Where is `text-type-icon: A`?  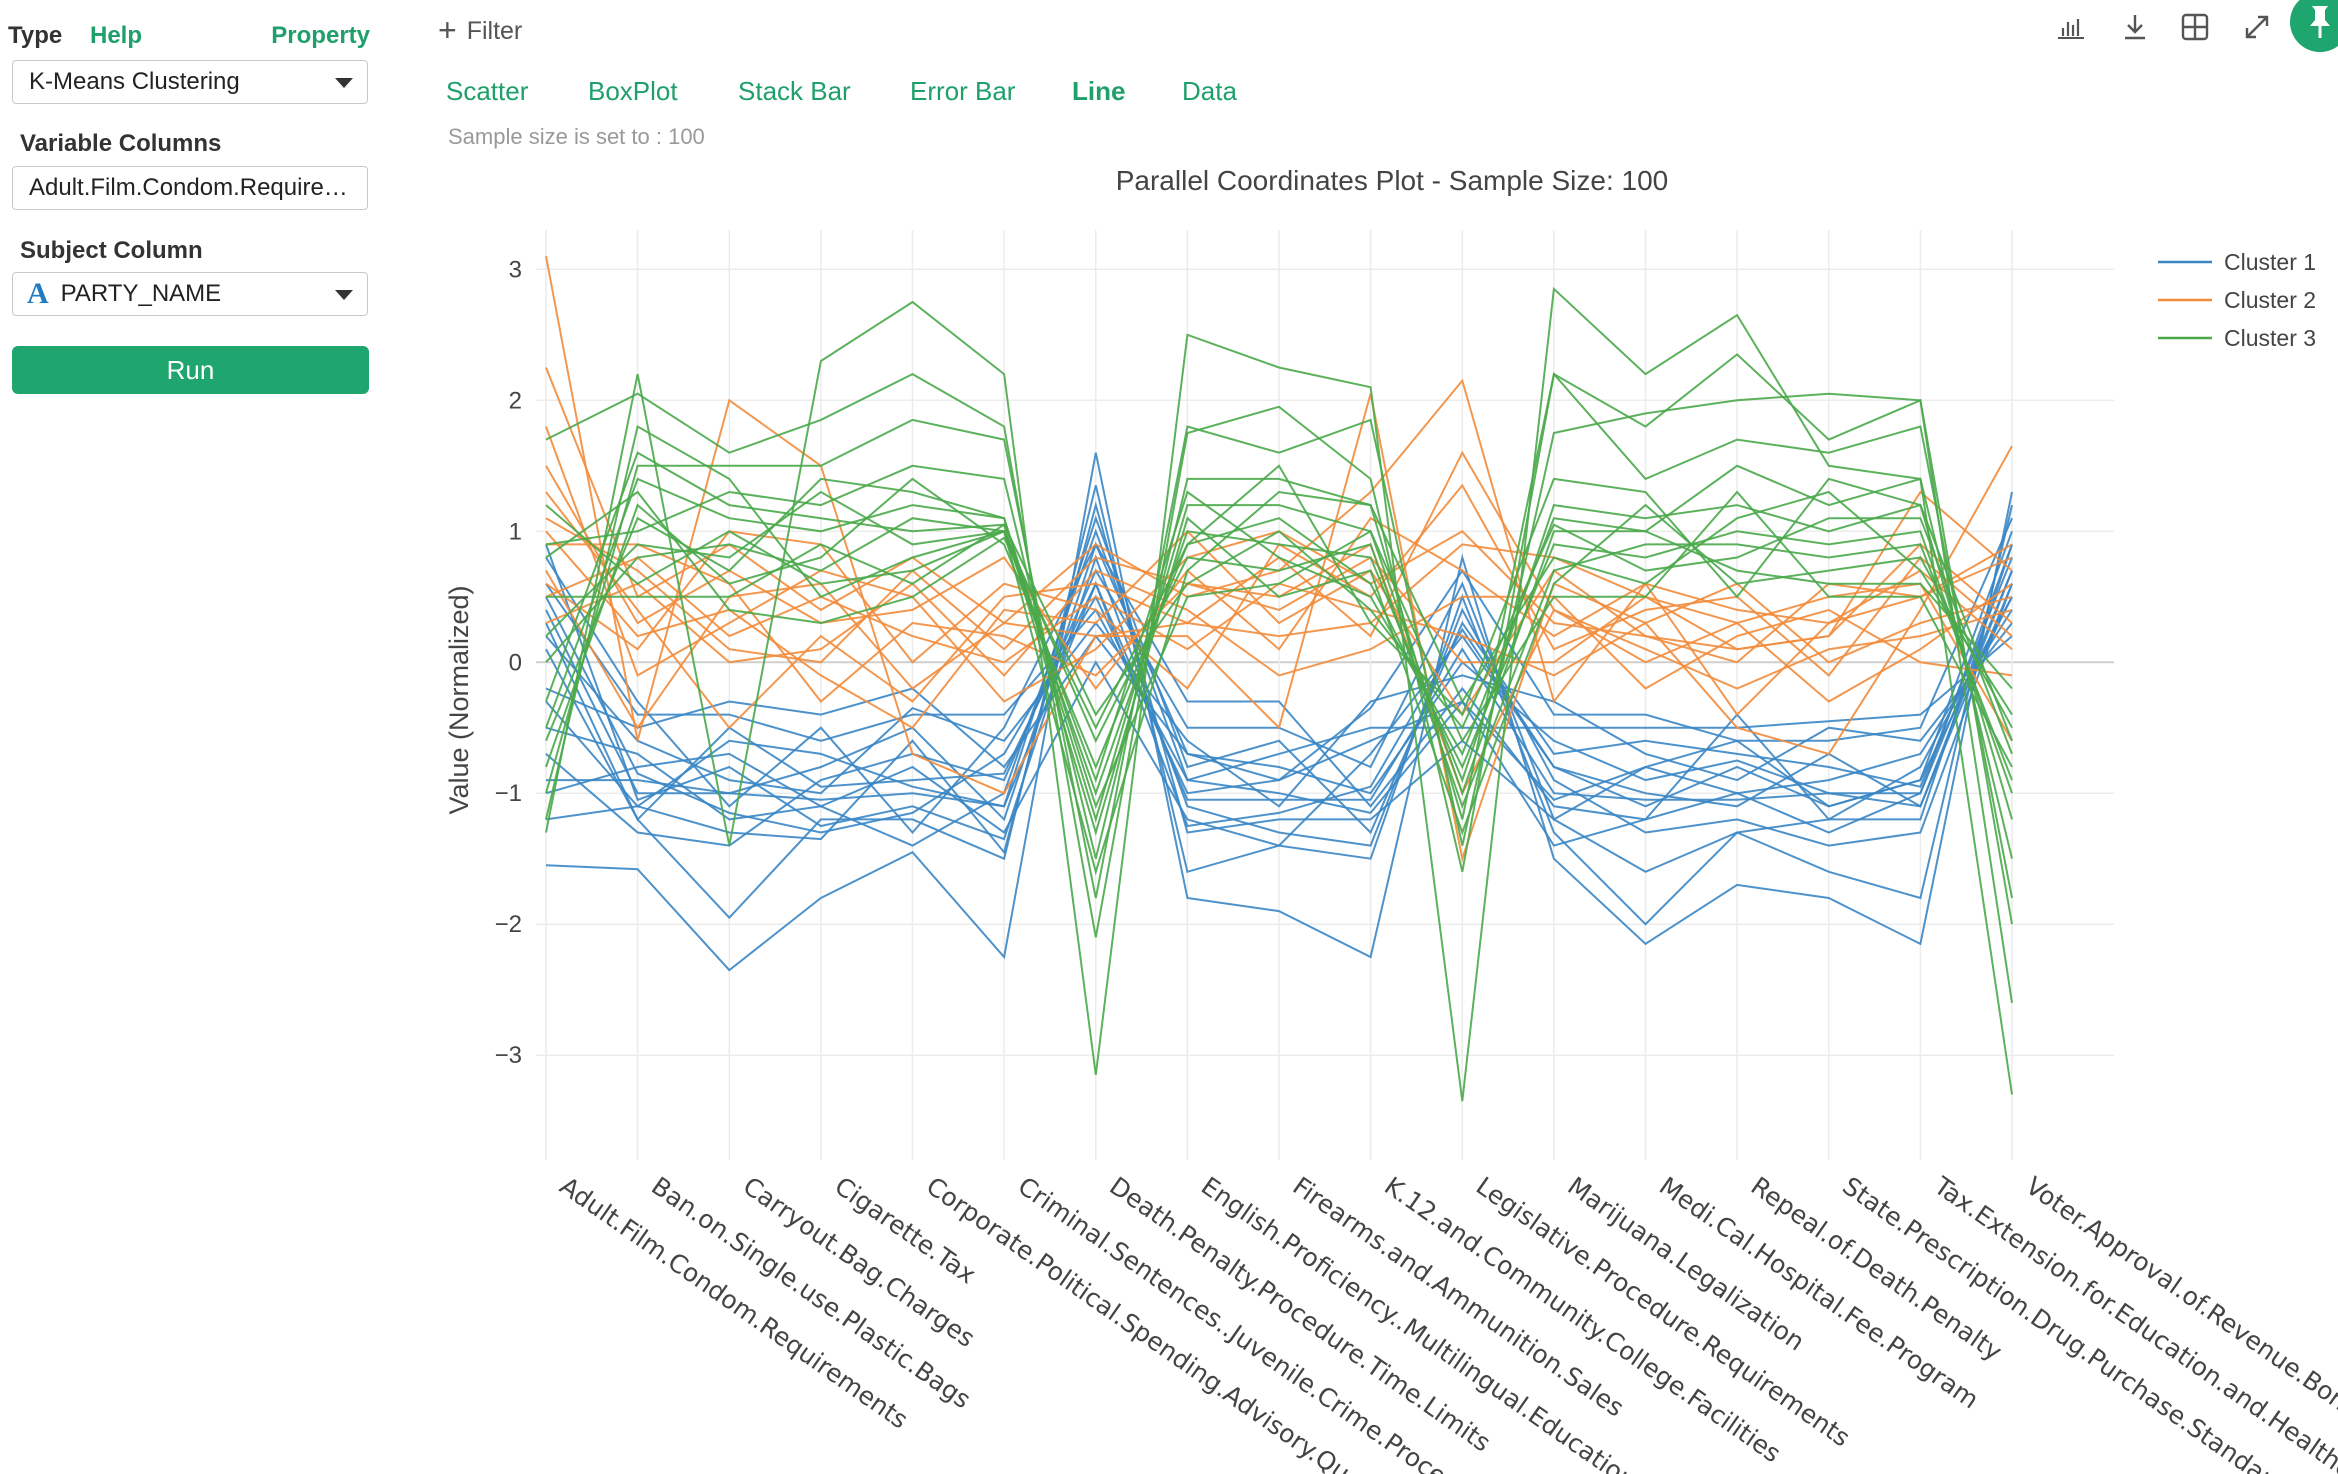 text-type-icon: A is located at coordinates (38, 293).